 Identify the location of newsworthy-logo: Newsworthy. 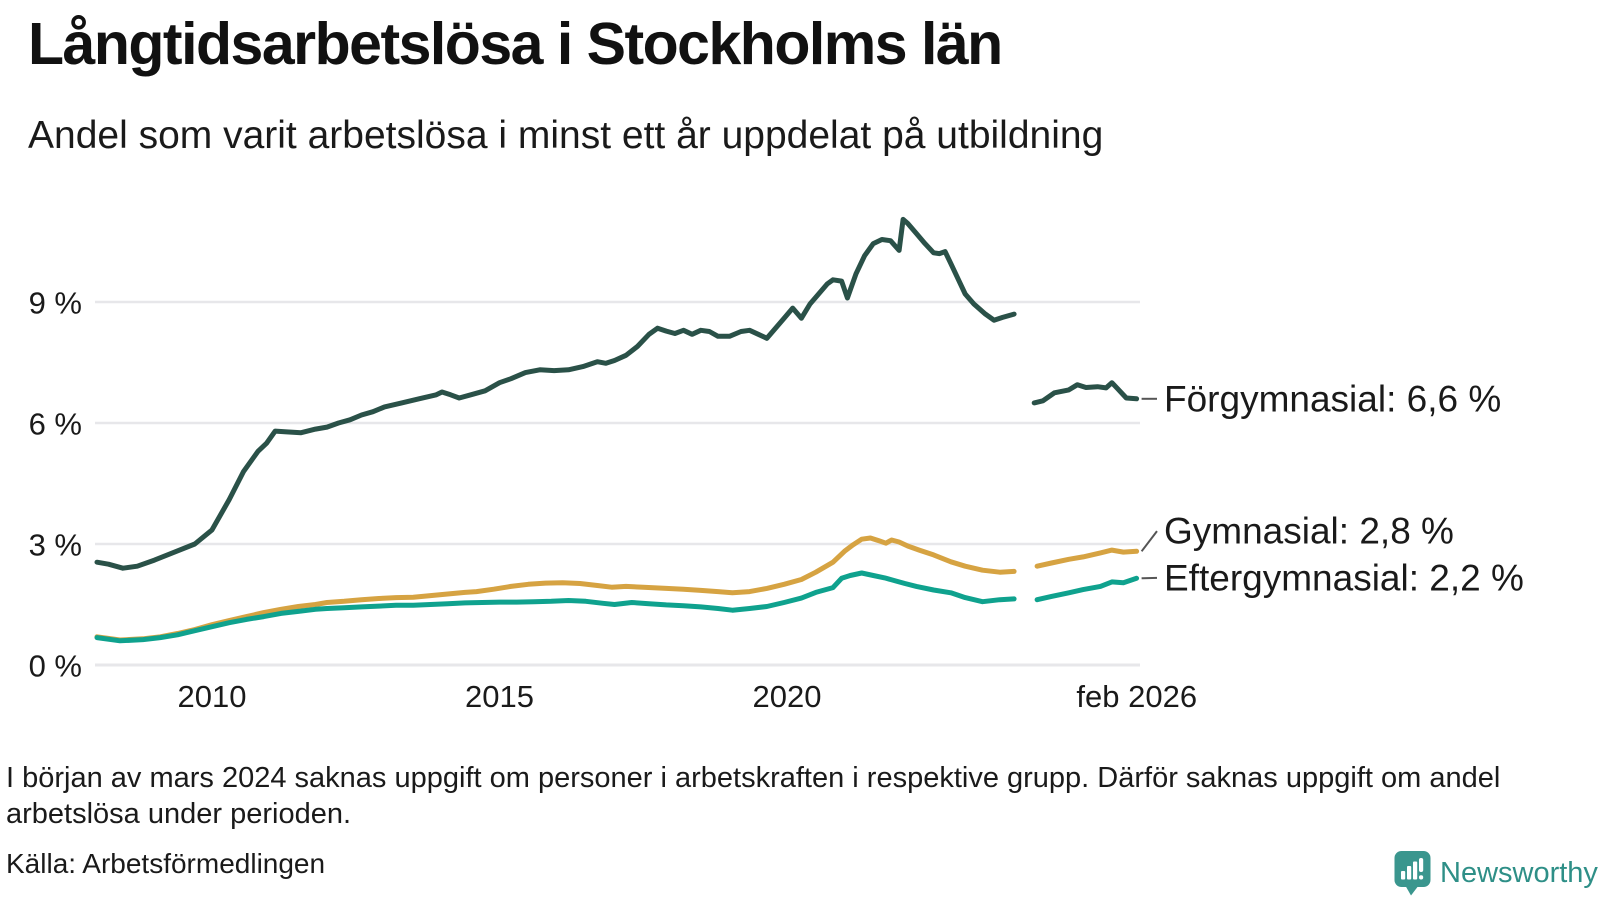
(1496, 873).